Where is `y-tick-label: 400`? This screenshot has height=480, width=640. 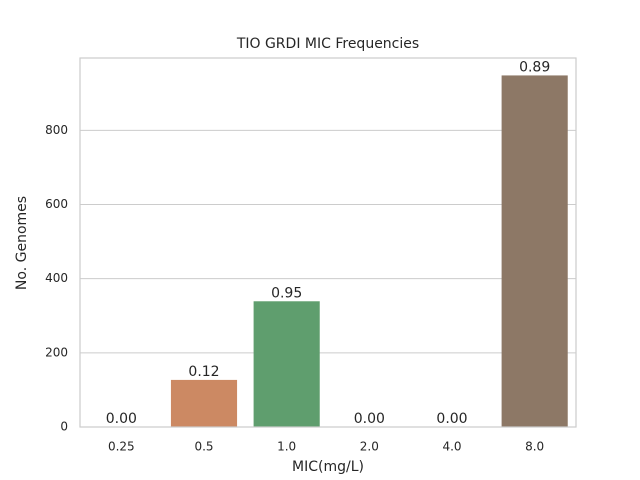
y-tick-label: 400 is located at coordinates (56, 278).